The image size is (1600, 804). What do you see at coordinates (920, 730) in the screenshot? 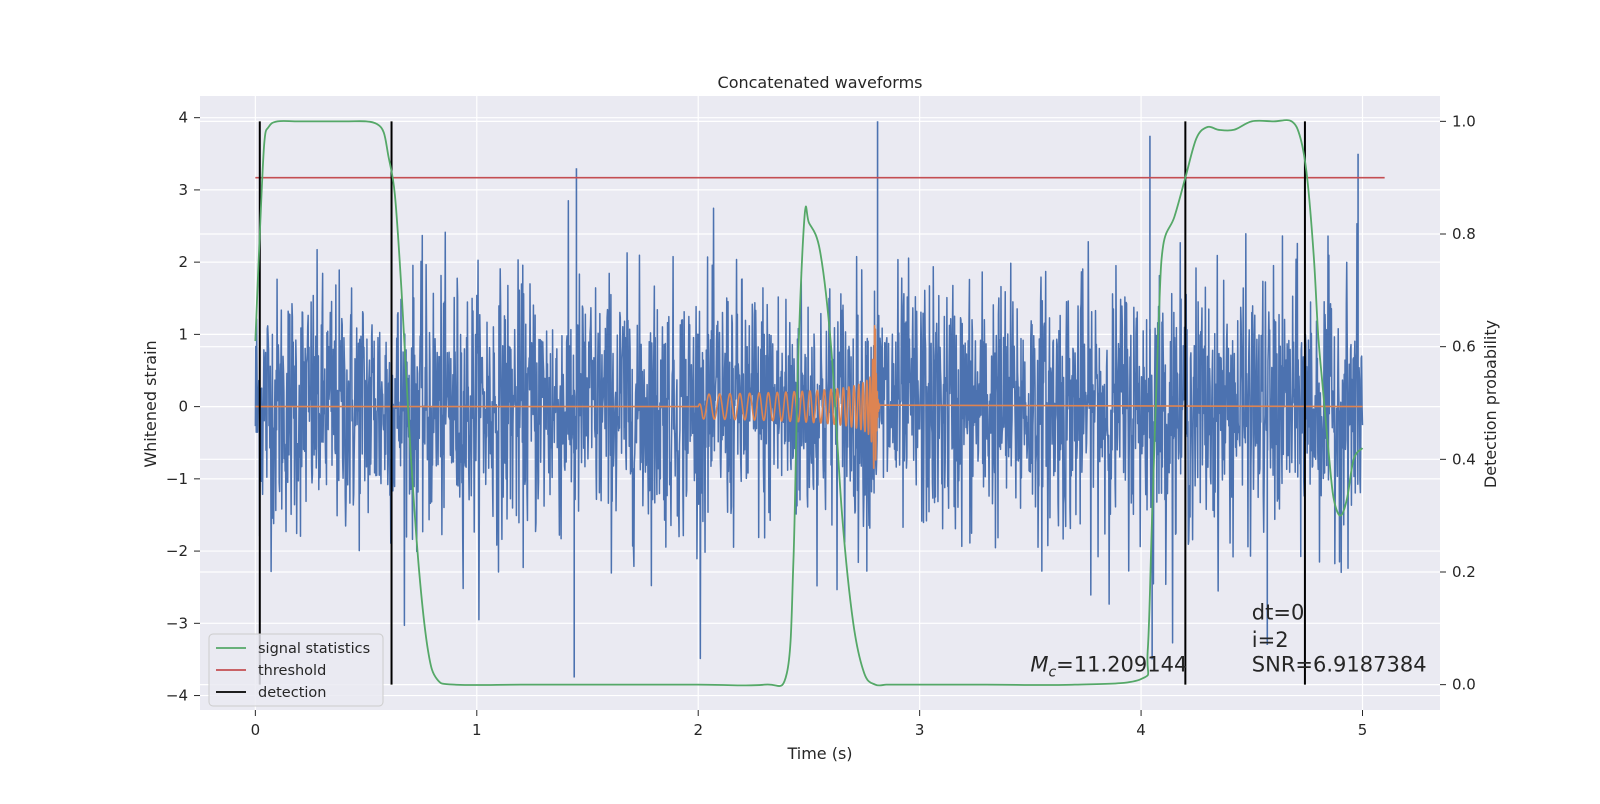
I see `x-tick-label: 3` at bounding box center [920, 730].